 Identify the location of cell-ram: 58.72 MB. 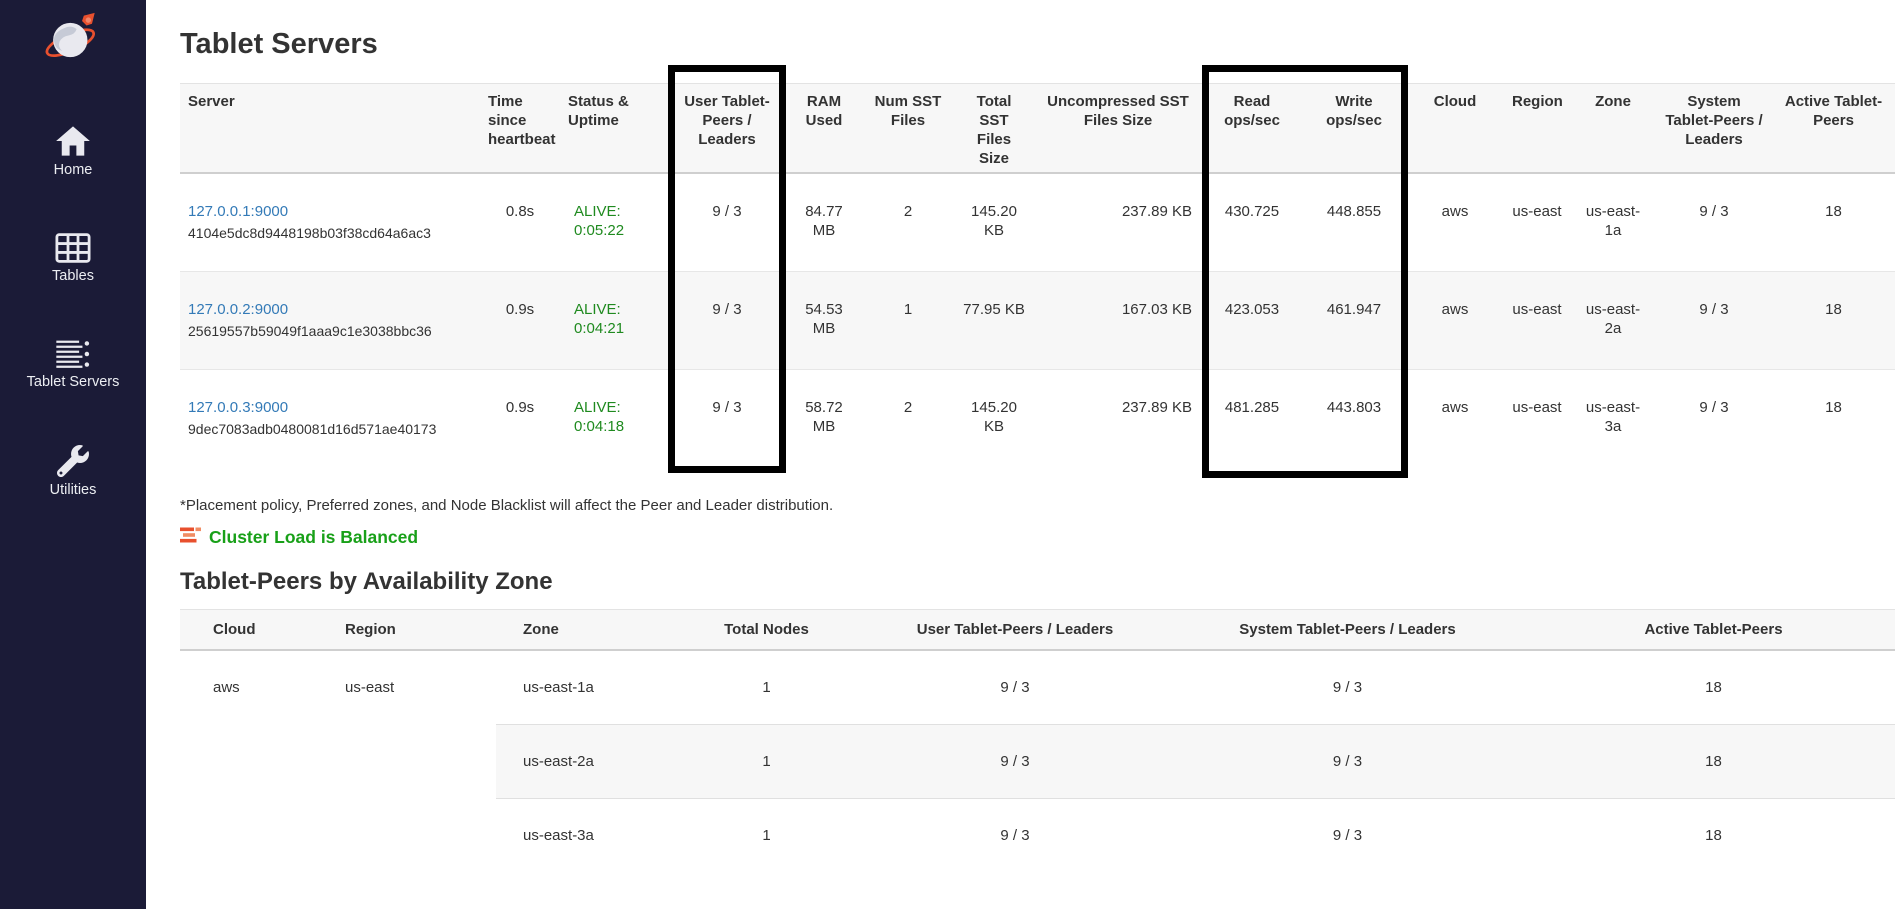
(824, 418).